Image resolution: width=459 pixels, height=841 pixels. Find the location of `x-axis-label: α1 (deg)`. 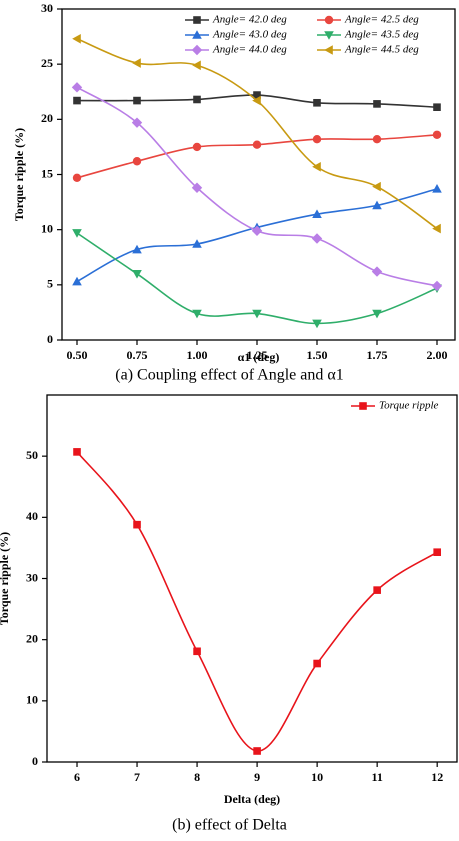

x-axis-label: α1 (deg) is located at coordinates (259, 357).